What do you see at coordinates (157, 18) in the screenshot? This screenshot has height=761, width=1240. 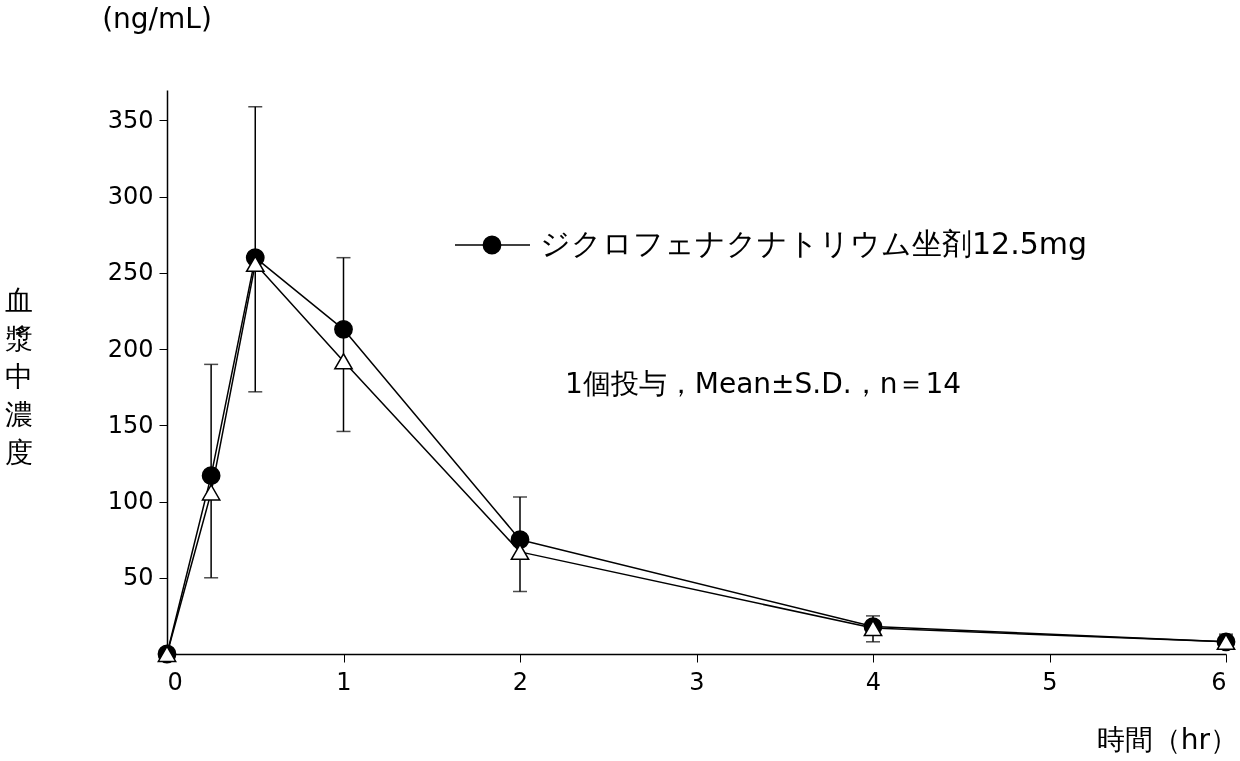 I see `text: (ng/mL)` at bounding box center [157, 18].